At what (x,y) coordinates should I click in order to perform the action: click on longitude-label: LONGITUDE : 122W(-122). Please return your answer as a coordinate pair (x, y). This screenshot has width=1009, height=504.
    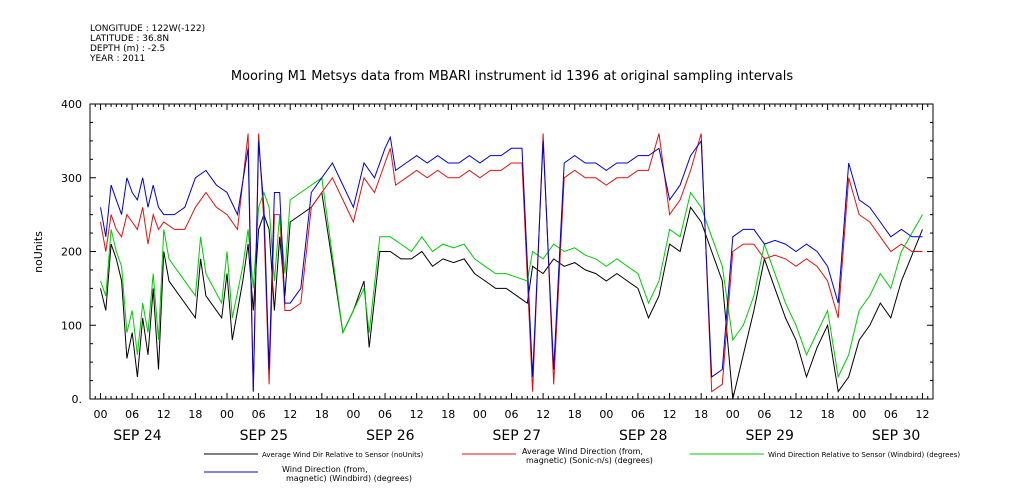
    Looking at the image, I should click on (147, 29).